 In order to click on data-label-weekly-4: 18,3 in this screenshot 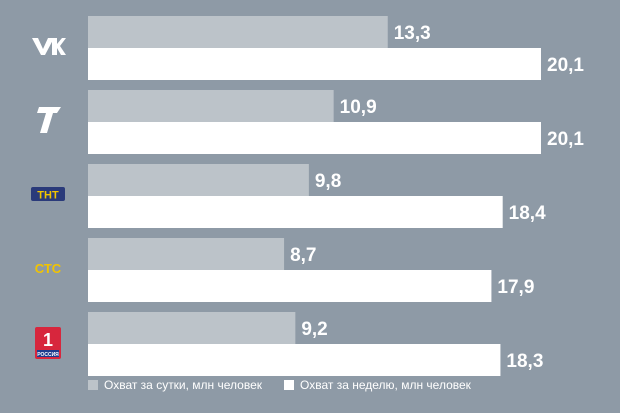, I will do `click(524, 361)`.